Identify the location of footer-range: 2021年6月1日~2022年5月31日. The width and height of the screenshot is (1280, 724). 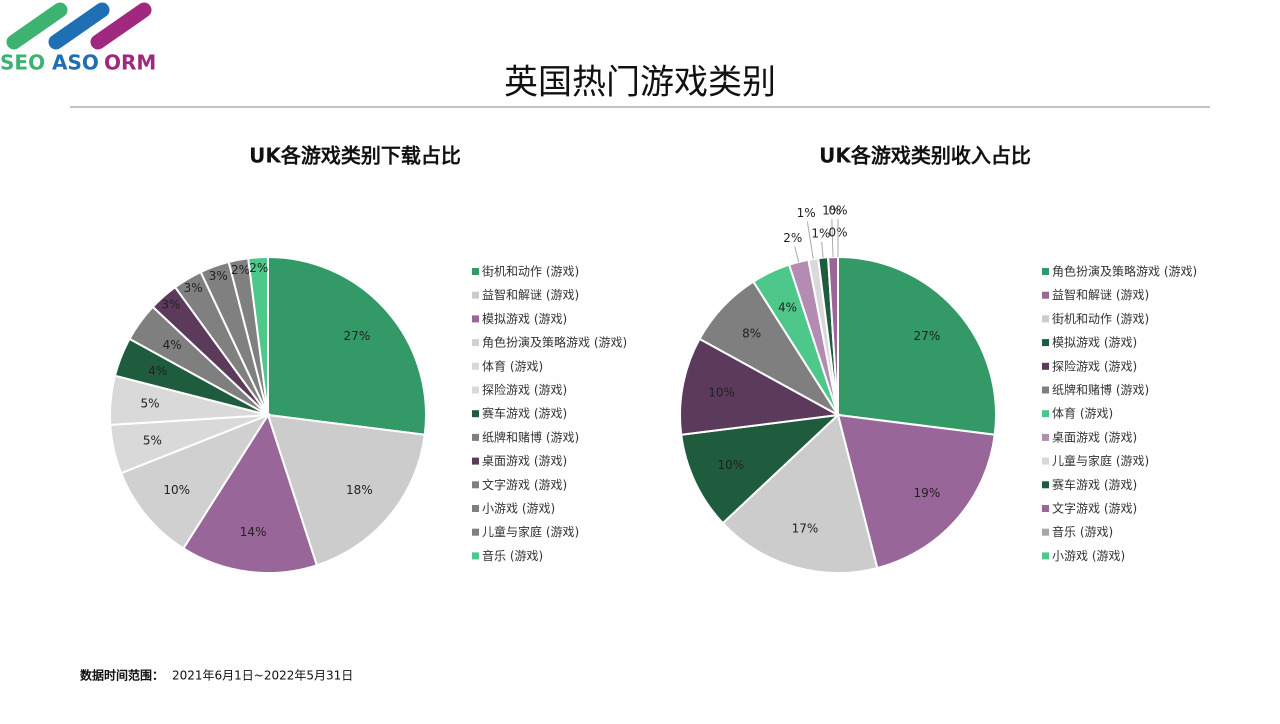
(262, 676).